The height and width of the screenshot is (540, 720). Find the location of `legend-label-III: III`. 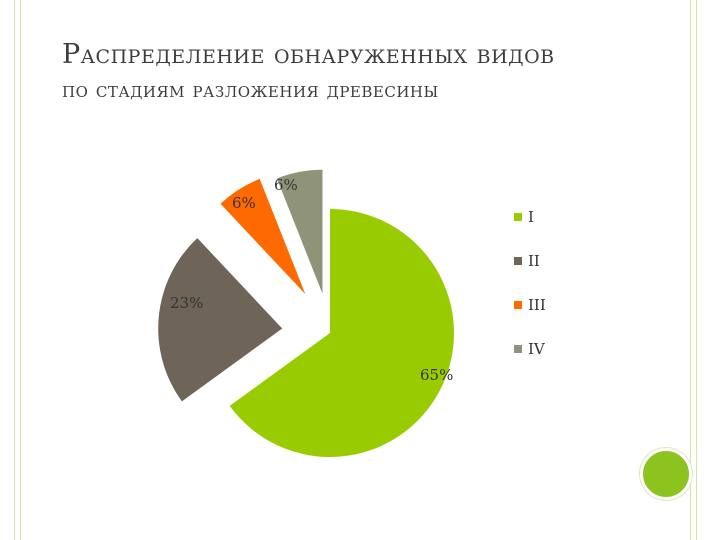

legend-label-III: III is located at coordinates (537, 305).